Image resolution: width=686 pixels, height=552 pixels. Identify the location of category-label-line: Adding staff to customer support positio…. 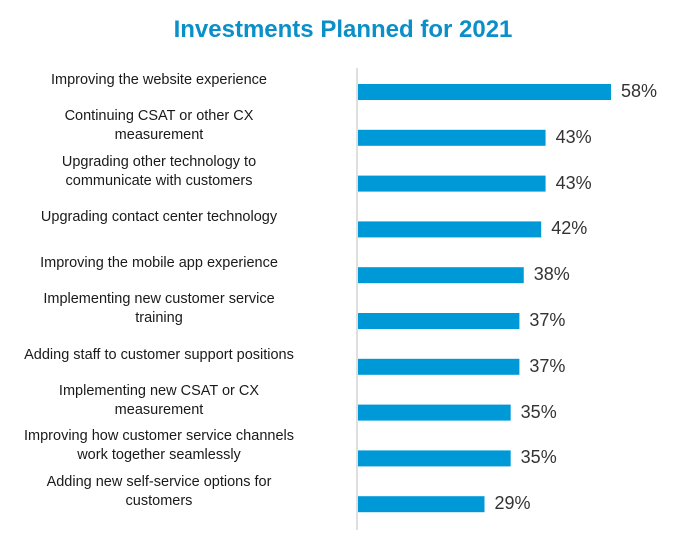
(159, 354).